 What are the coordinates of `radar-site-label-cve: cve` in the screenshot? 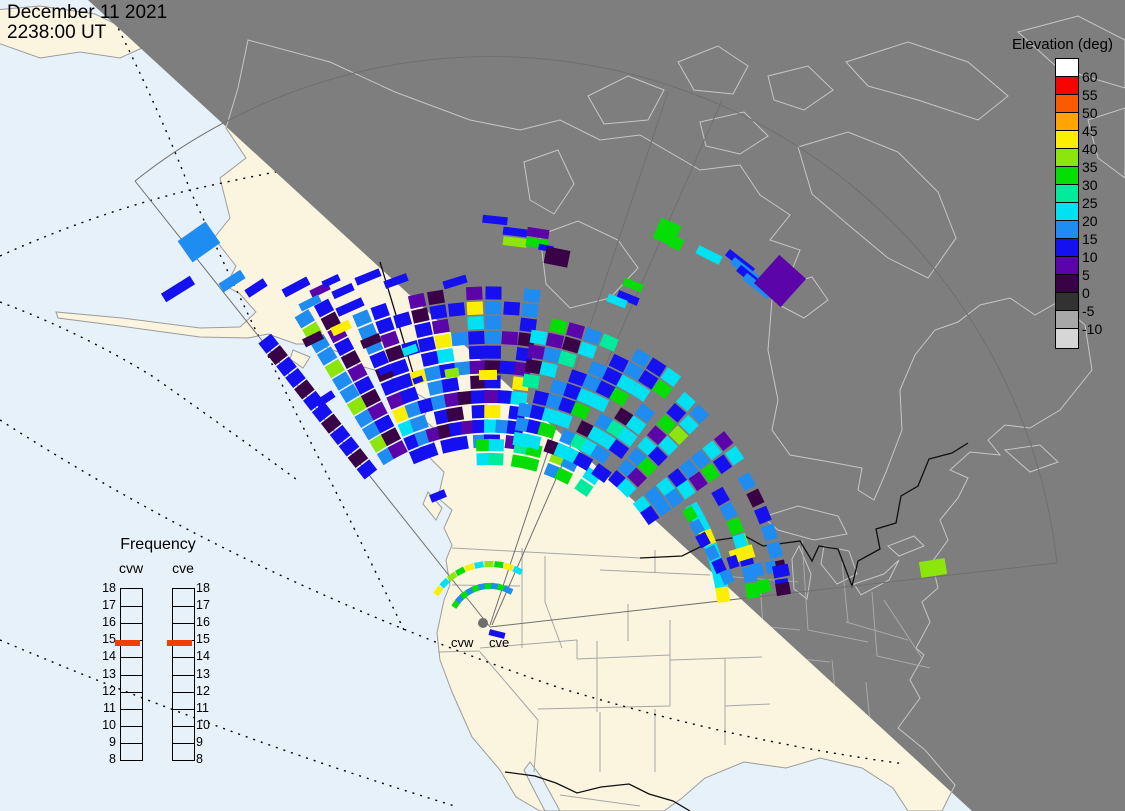 It's located at (499, 642).